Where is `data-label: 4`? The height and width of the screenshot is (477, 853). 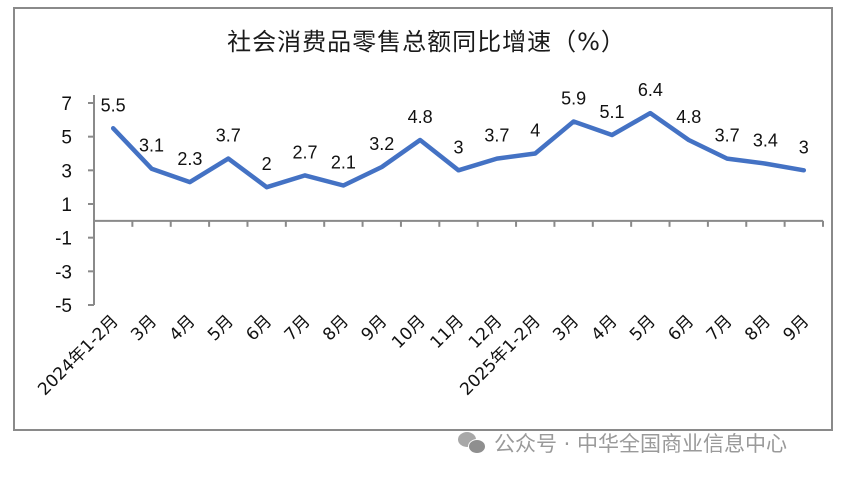
data-label: 4 is located at coordinates (535, 131).